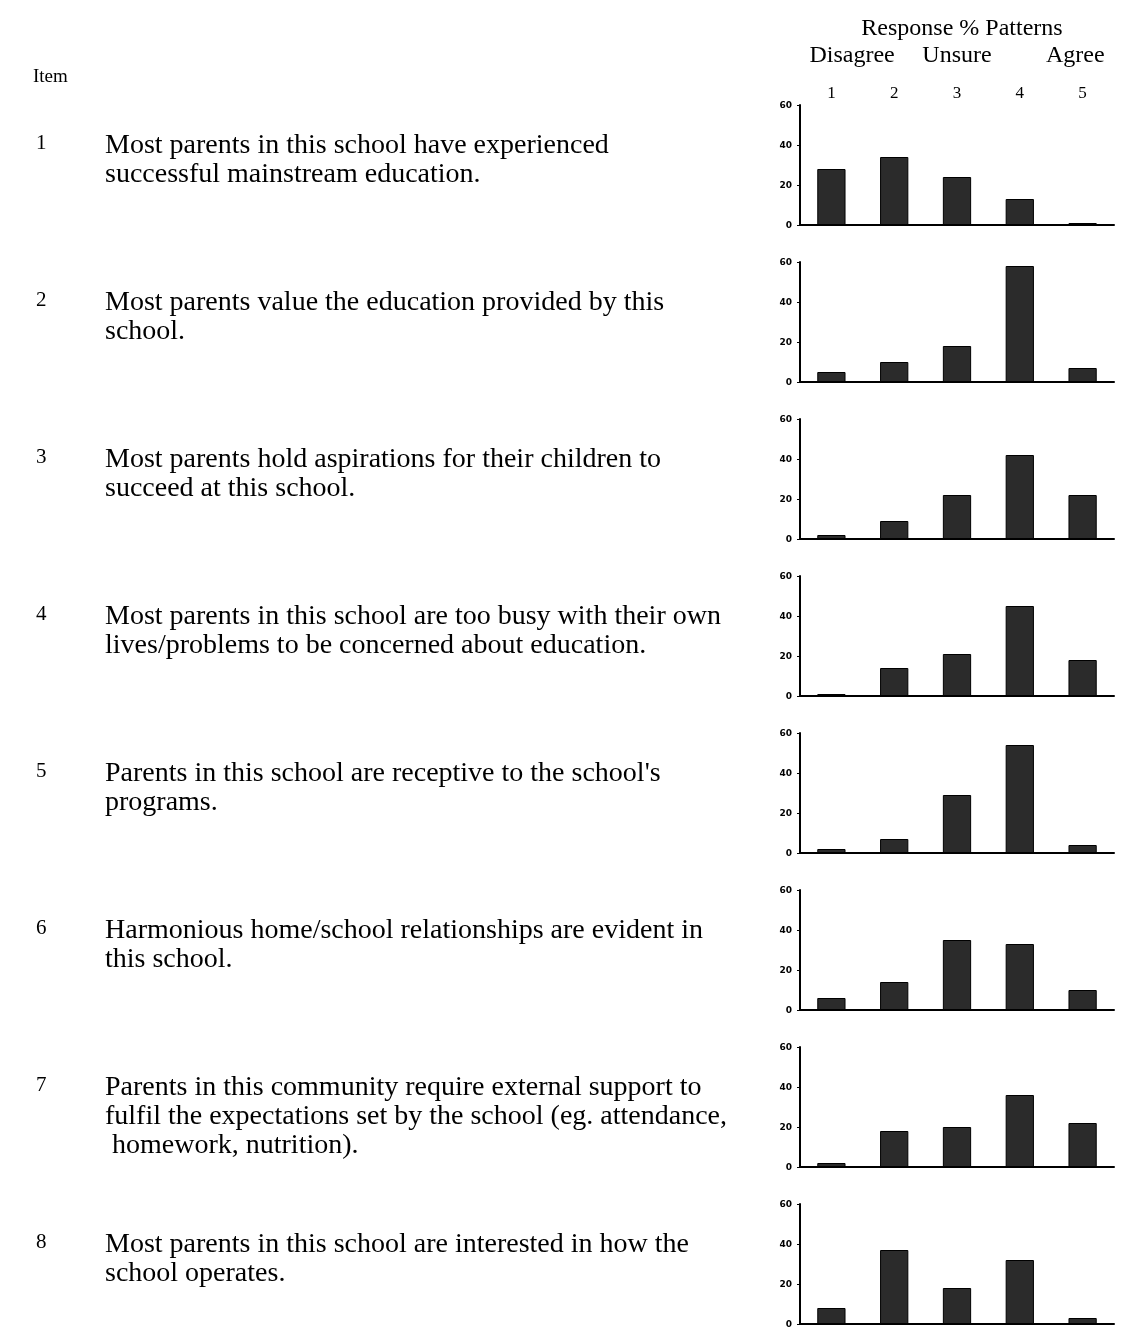 This screenshot has width=1128, height=1330. What do you see at coordinates (957, 54) in the screenshot?
I see `text: Disagree Unsure Agree` at bounding box center [957, 54].